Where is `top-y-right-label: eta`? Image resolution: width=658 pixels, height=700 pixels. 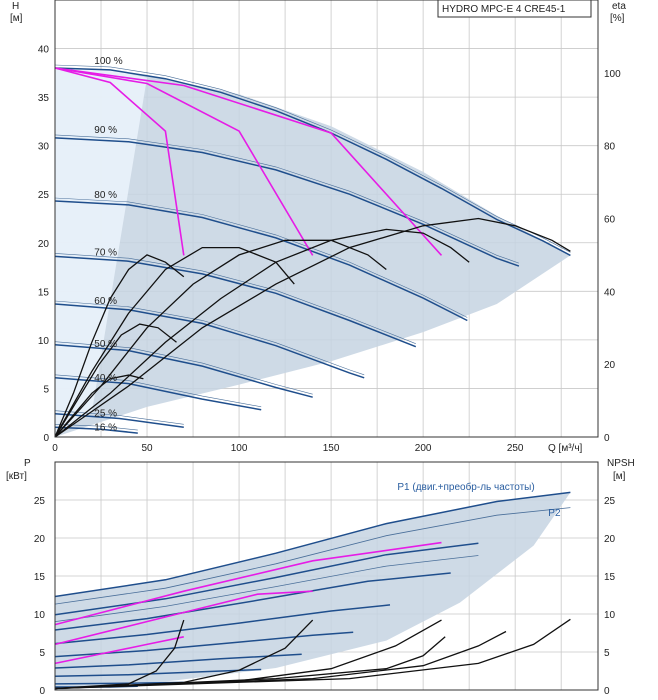
top-y-right-label: eta is located at coordinates (619, 6).